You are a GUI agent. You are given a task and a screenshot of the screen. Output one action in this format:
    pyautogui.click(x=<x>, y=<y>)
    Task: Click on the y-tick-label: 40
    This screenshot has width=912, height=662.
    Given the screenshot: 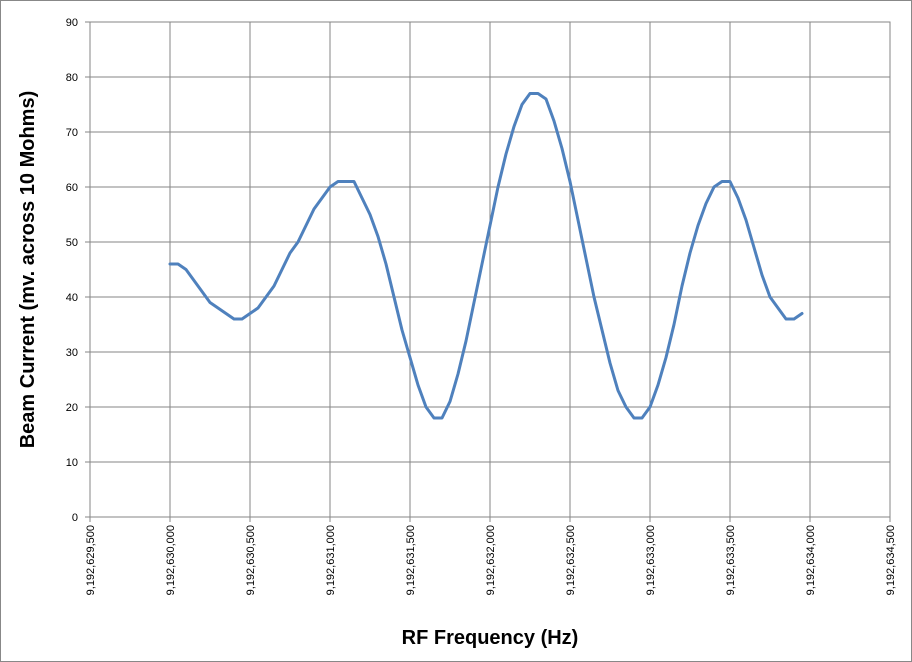 What is the action you would take?
    pyautogui.click(x=72, y=298)
    